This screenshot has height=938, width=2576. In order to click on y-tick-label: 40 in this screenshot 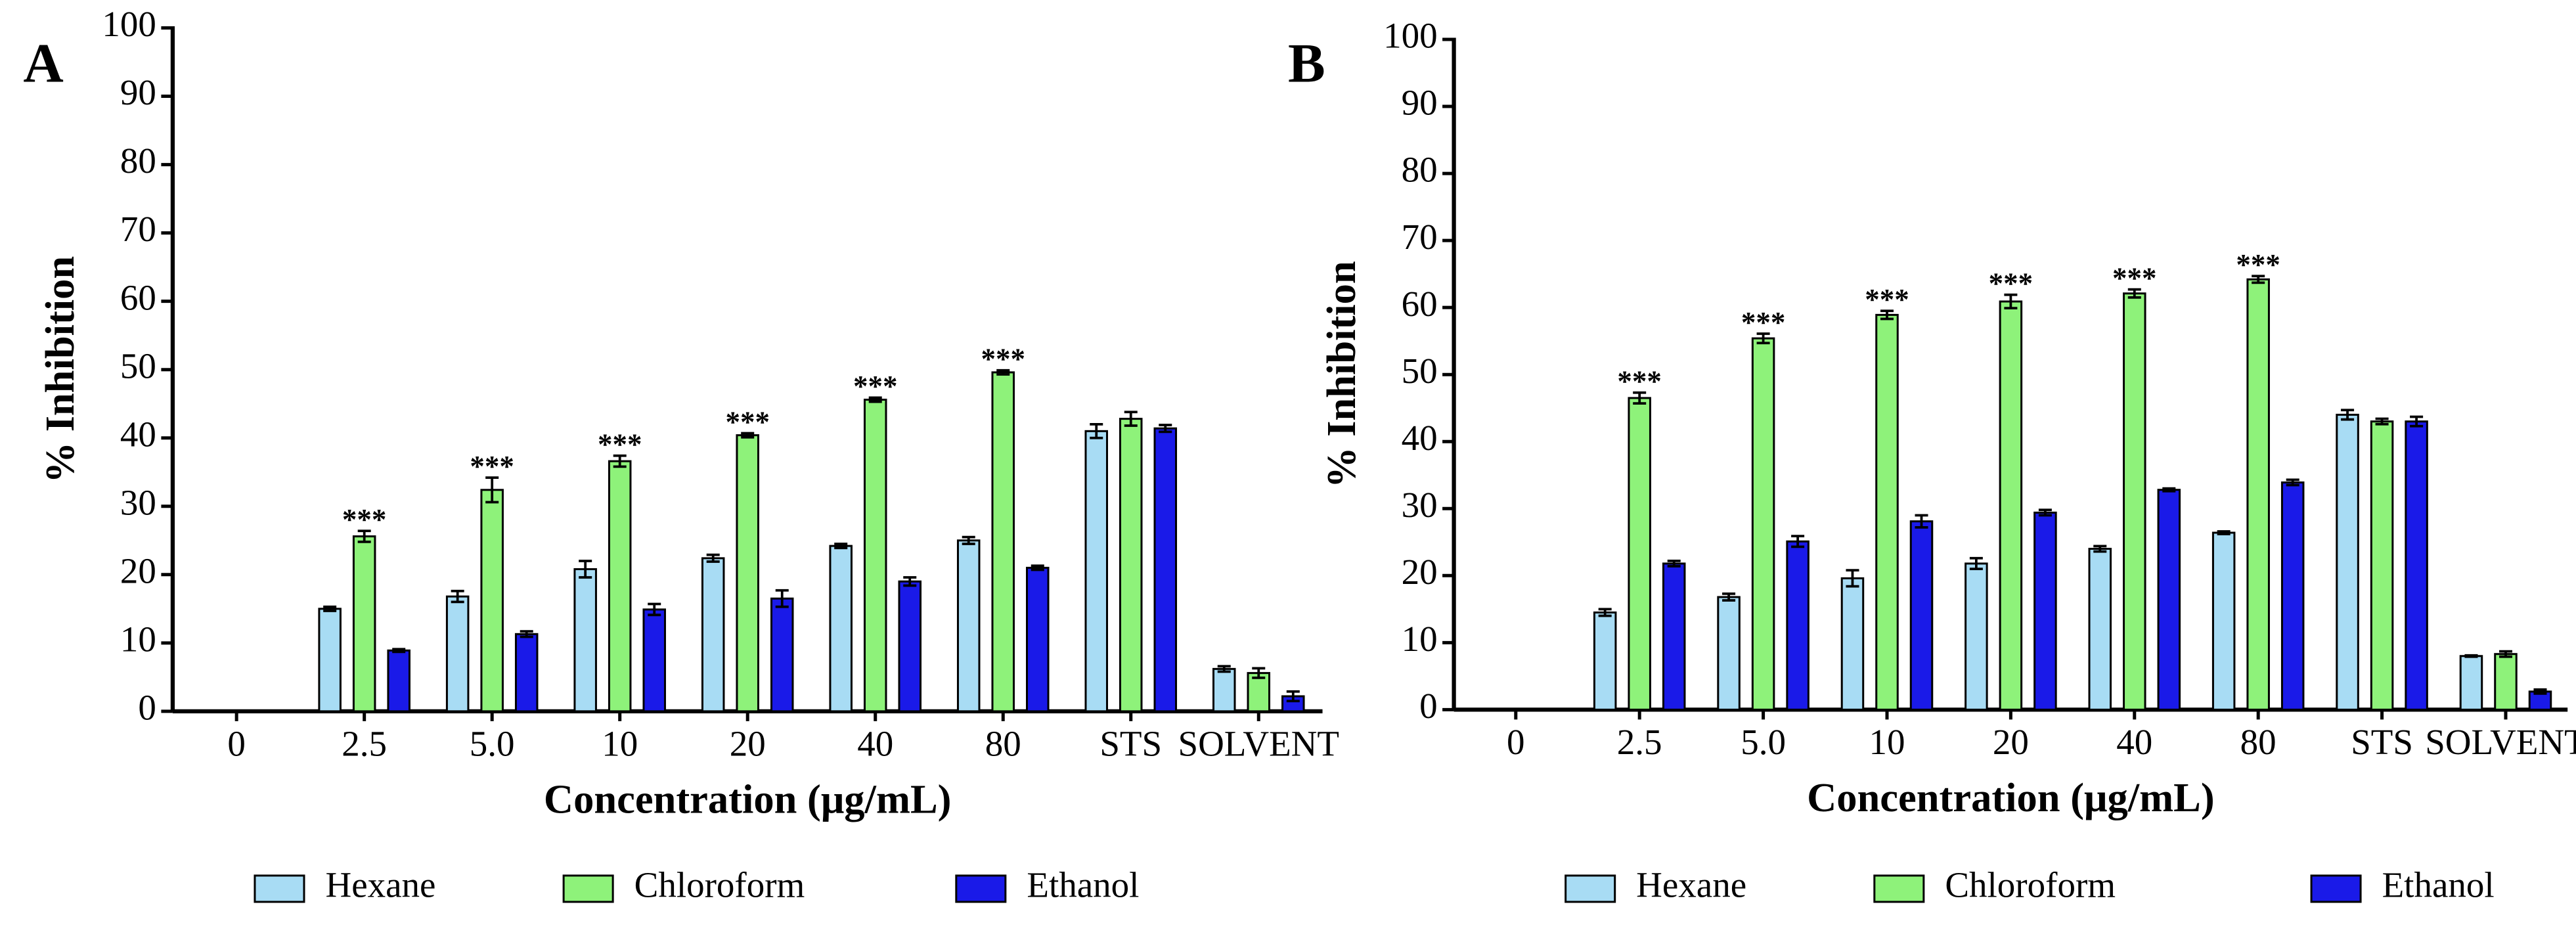, I will do `click(138, 434)`.